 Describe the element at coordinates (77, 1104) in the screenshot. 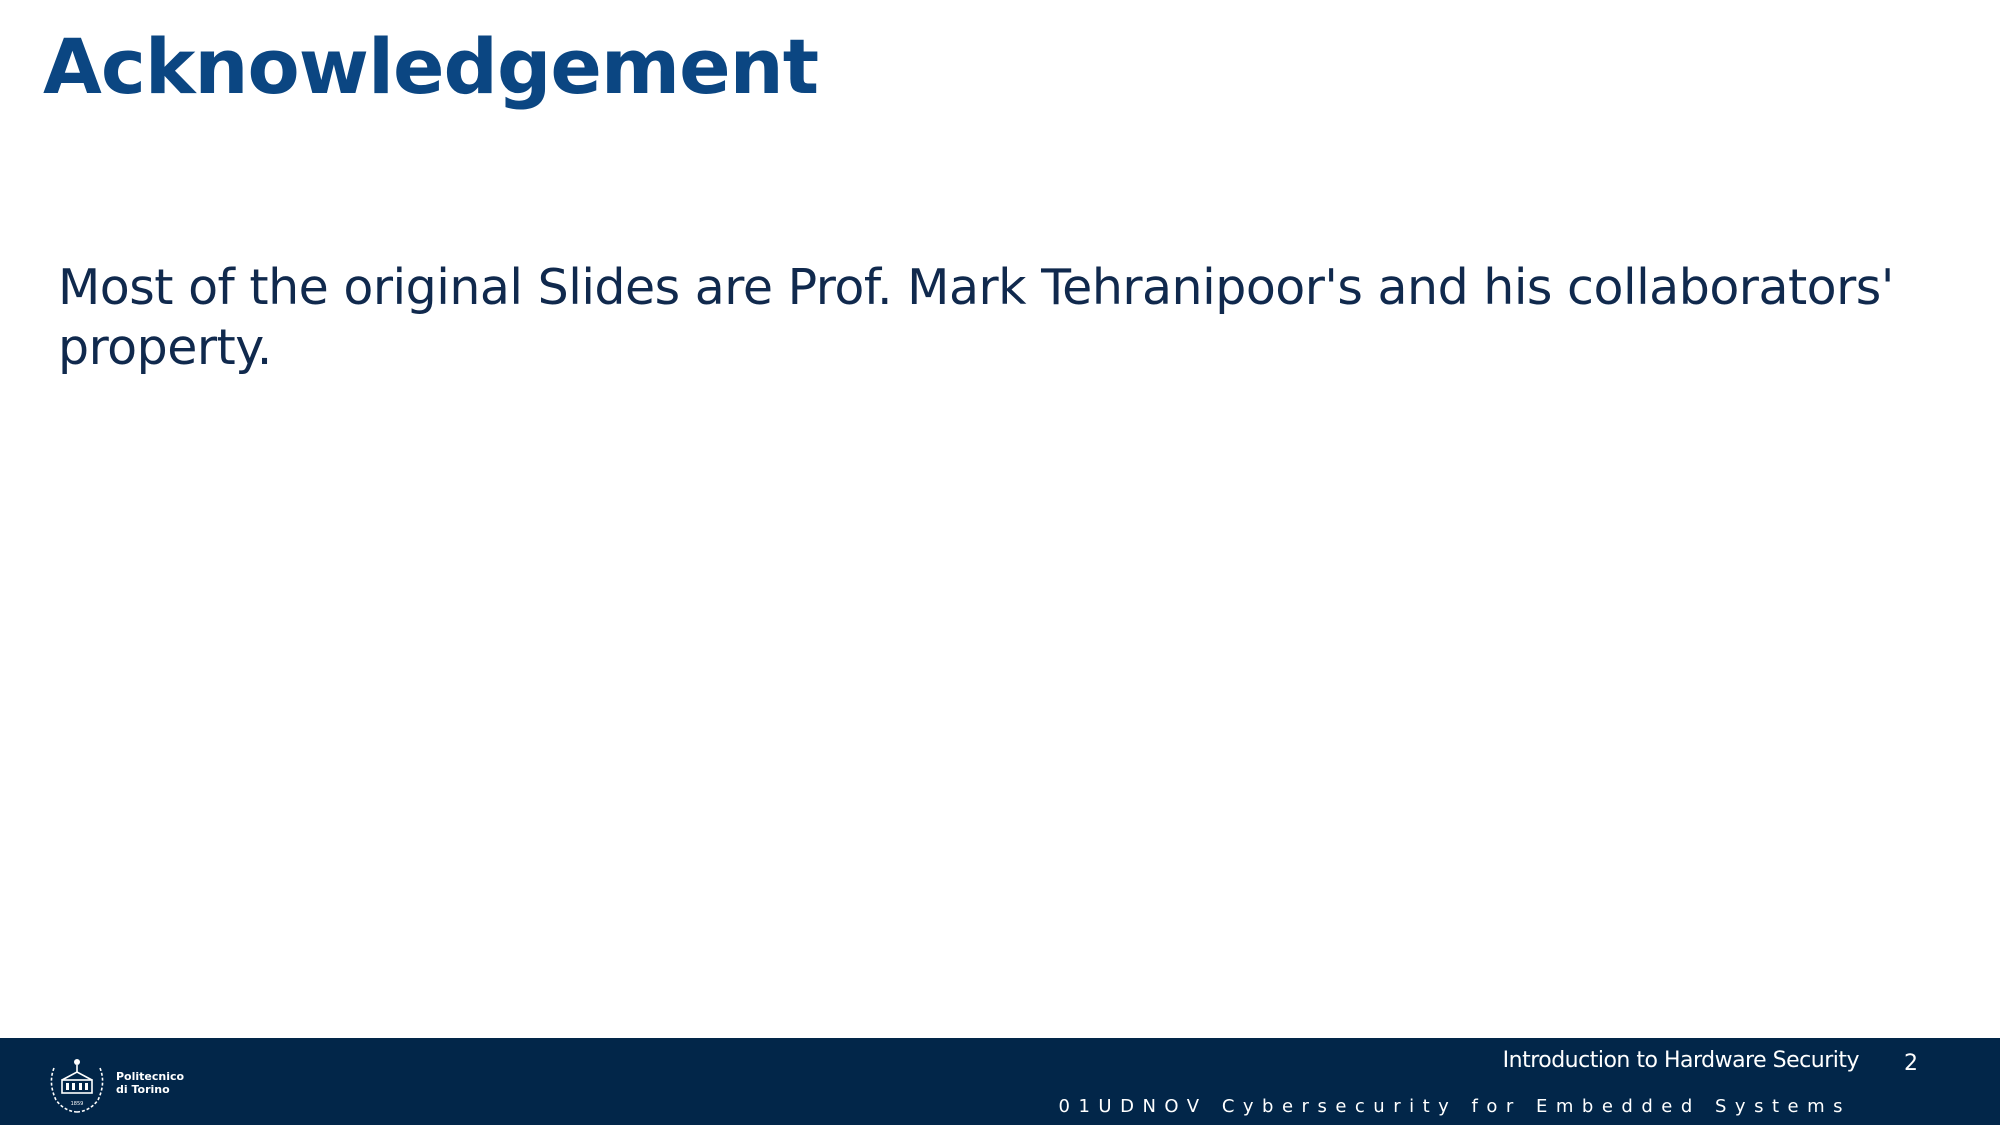

I see `seal-year: 1859` at that location.